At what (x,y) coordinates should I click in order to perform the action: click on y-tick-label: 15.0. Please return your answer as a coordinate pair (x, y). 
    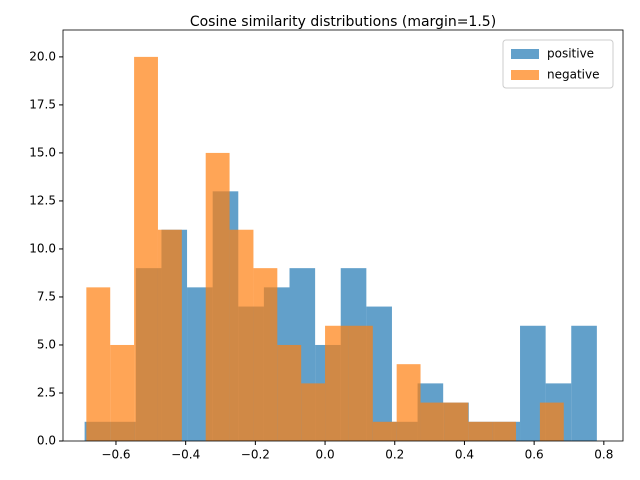
    Looking at the image, I should click on (42, 152).